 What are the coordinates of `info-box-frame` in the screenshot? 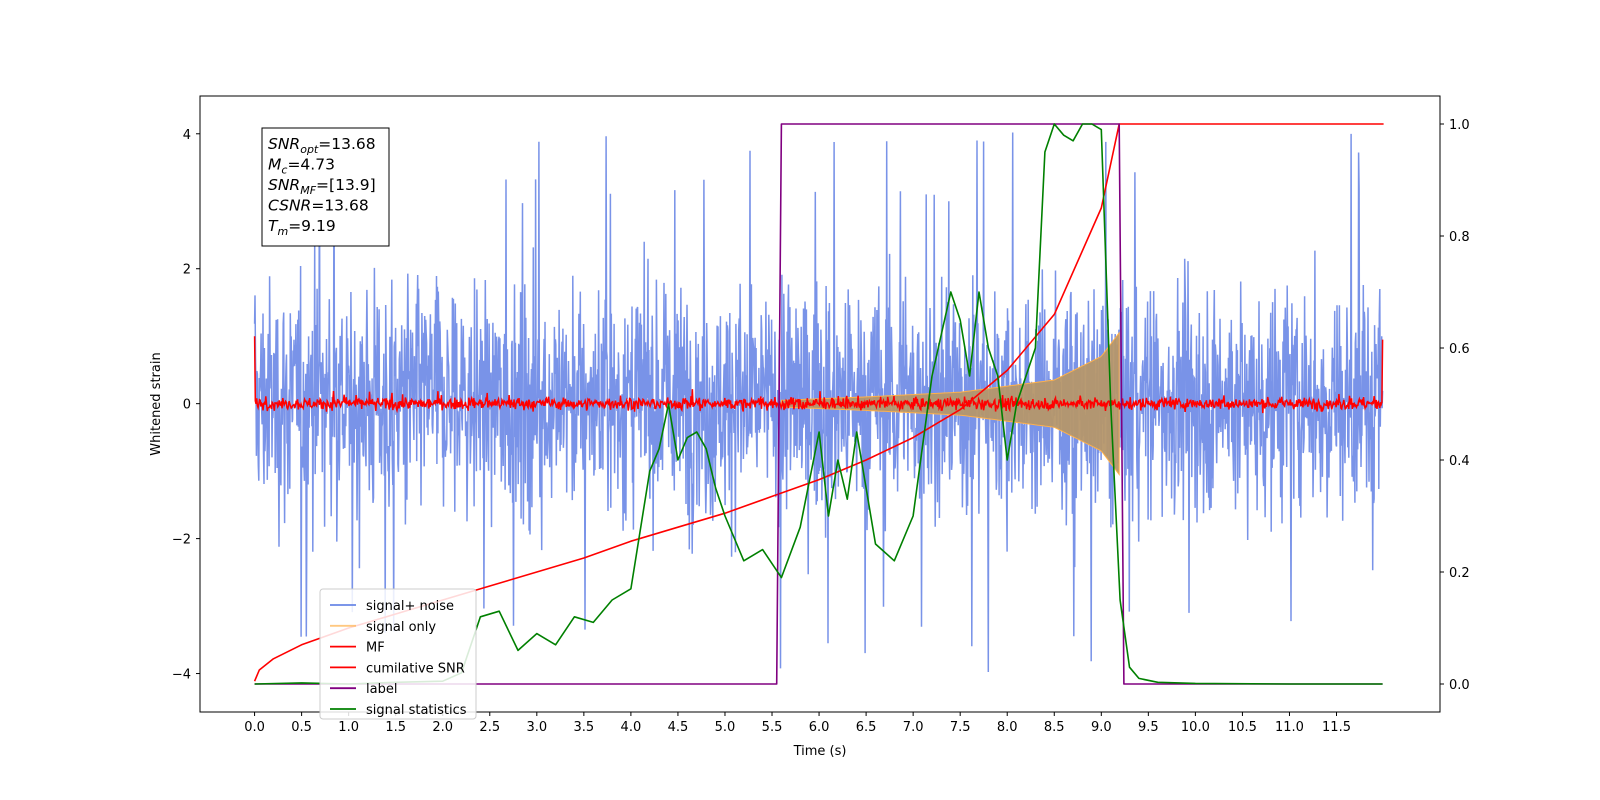 It's located at (325, 187).